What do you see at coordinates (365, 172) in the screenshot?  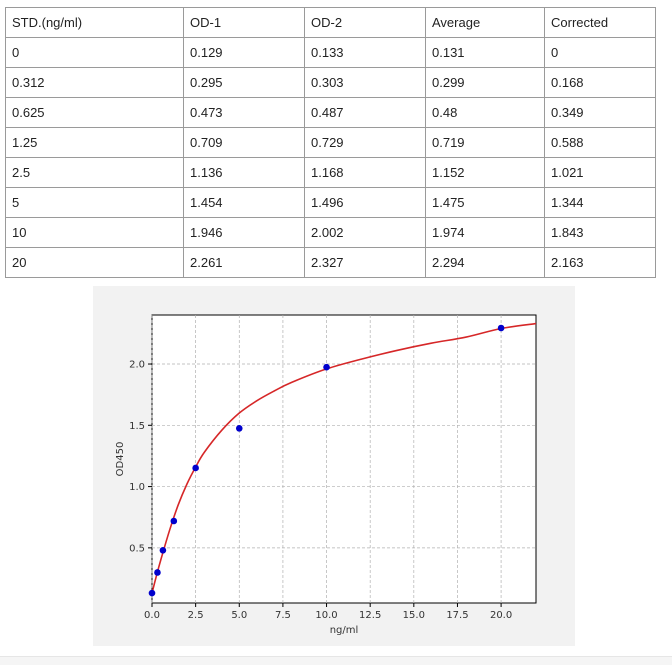 I see `table-cell: 1.168` at bounding box center [365, 172].